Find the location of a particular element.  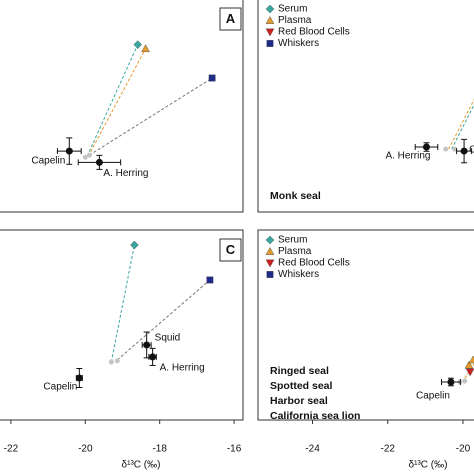

x-tick-label: -18 is located at coordinates (159, 449).